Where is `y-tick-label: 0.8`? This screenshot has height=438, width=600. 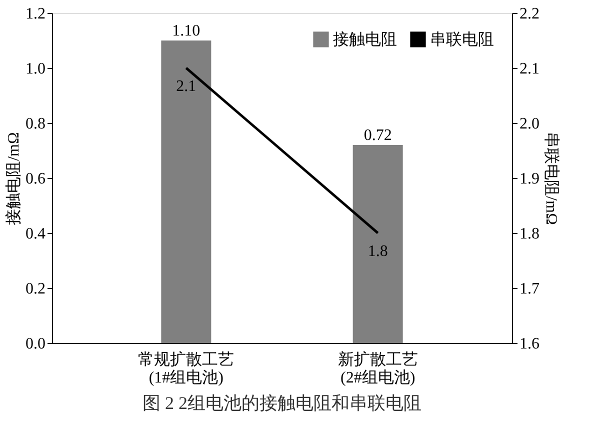 y-tick-label: 0.8 is located at coordinates (36, 124).